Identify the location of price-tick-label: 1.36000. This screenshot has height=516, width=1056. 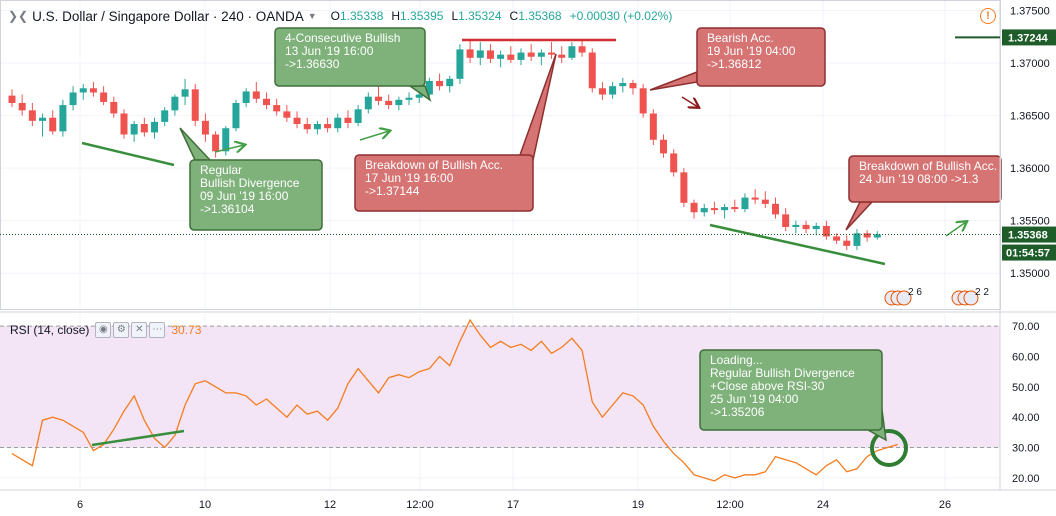
(1030, 169).